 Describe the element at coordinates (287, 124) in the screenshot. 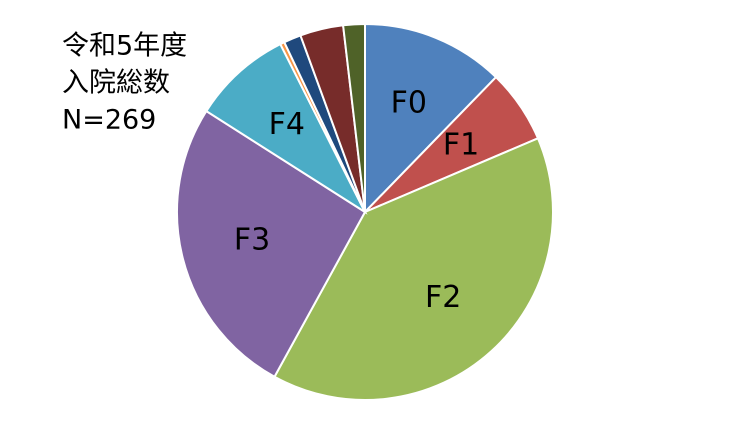

I see `slice-label: F4` at that location.